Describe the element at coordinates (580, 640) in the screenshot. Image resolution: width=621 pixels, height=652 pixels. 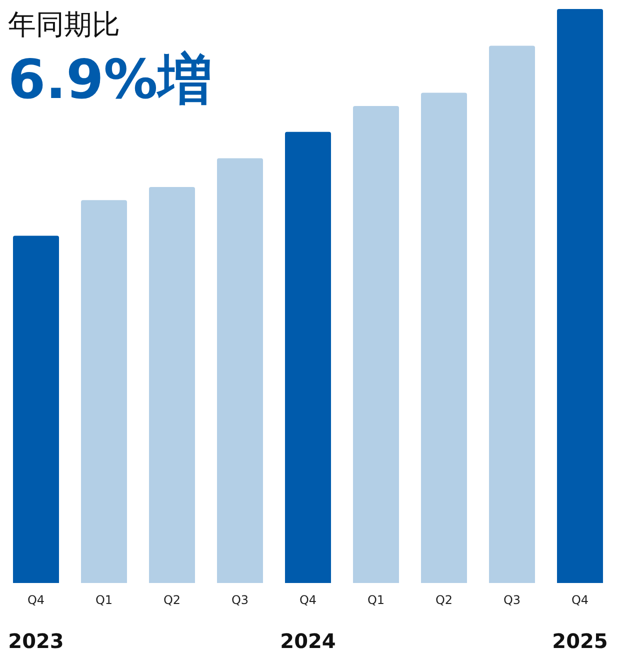
I see `text: 2025` at that location.